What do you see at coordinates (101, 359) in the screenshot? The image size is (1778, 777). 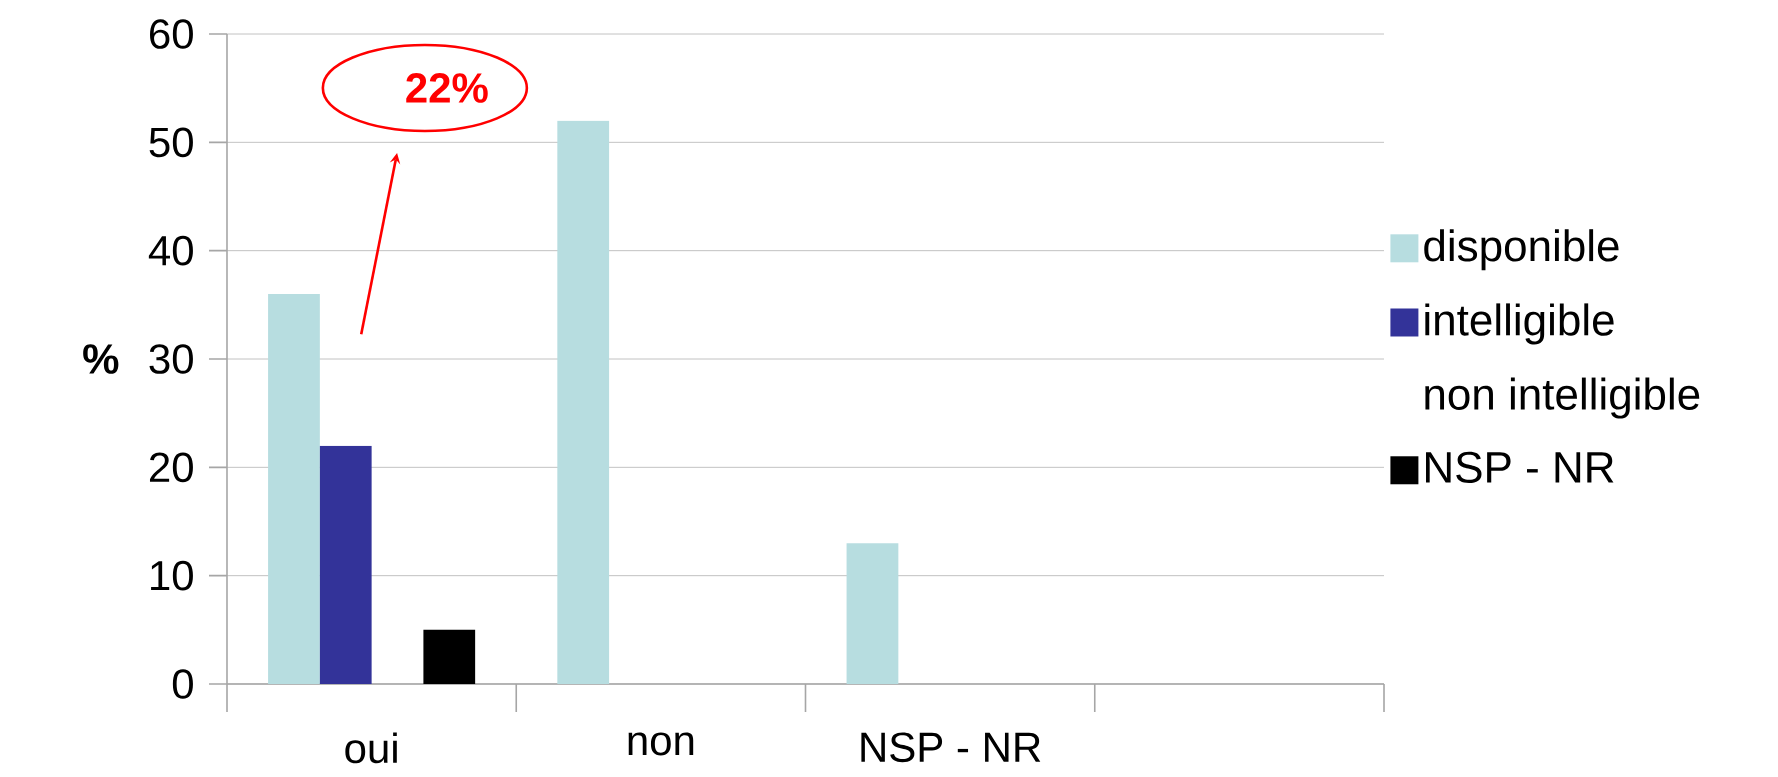 I see `y-axis-title: %` at bounding box center [101, 359].